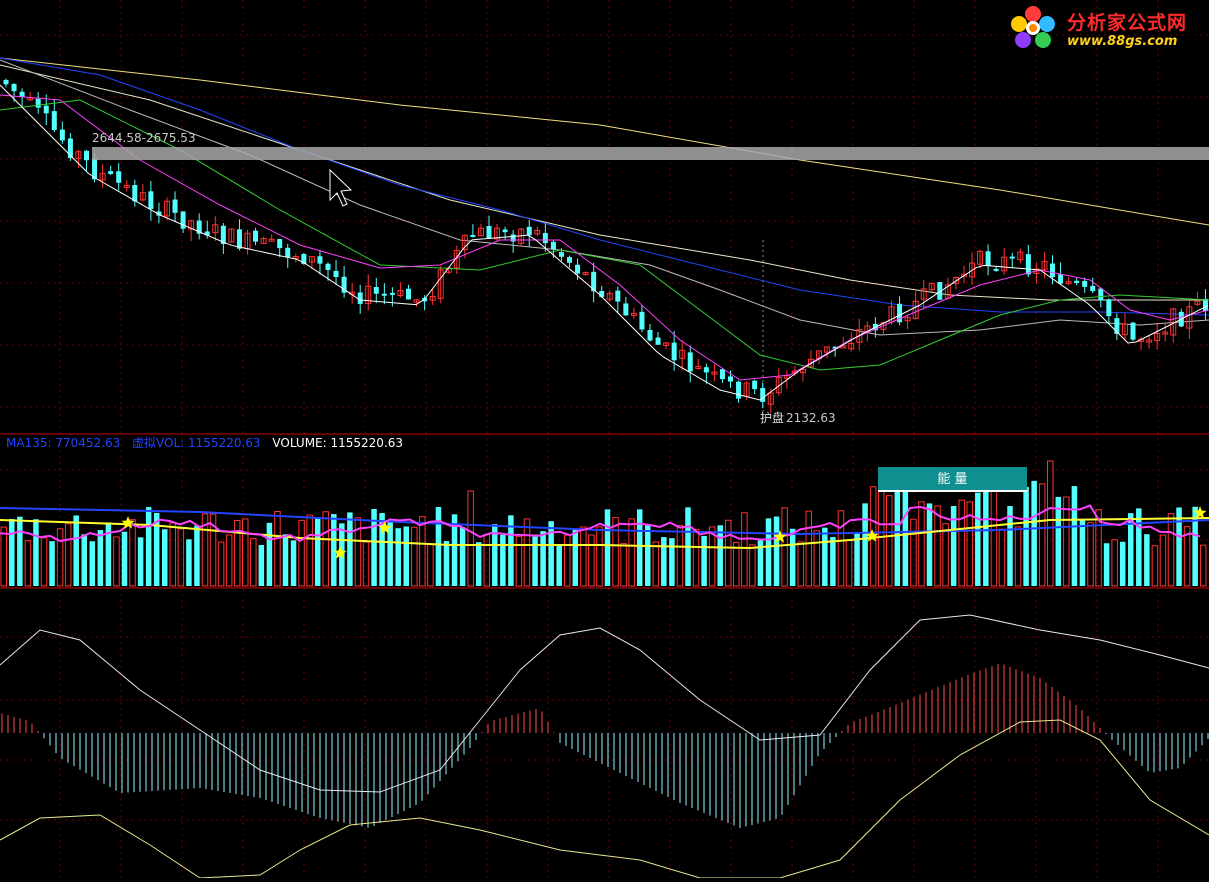 The image size is (1209, 882). Describe the element at coordinates (1033, 27) in the screenshot. I see `flower-logo-icon` at that location.